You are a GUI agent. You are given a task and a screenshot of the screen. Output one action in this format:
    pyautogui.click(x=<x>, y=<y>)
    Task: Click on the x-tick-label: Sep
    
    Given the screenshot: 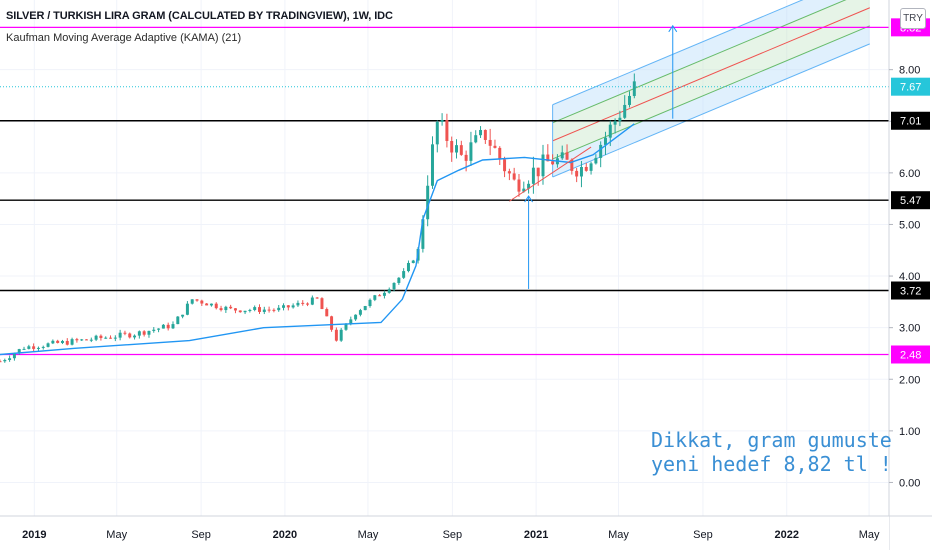 What is the action you would take?
    pyautogui.click(x=201, y=535)
    